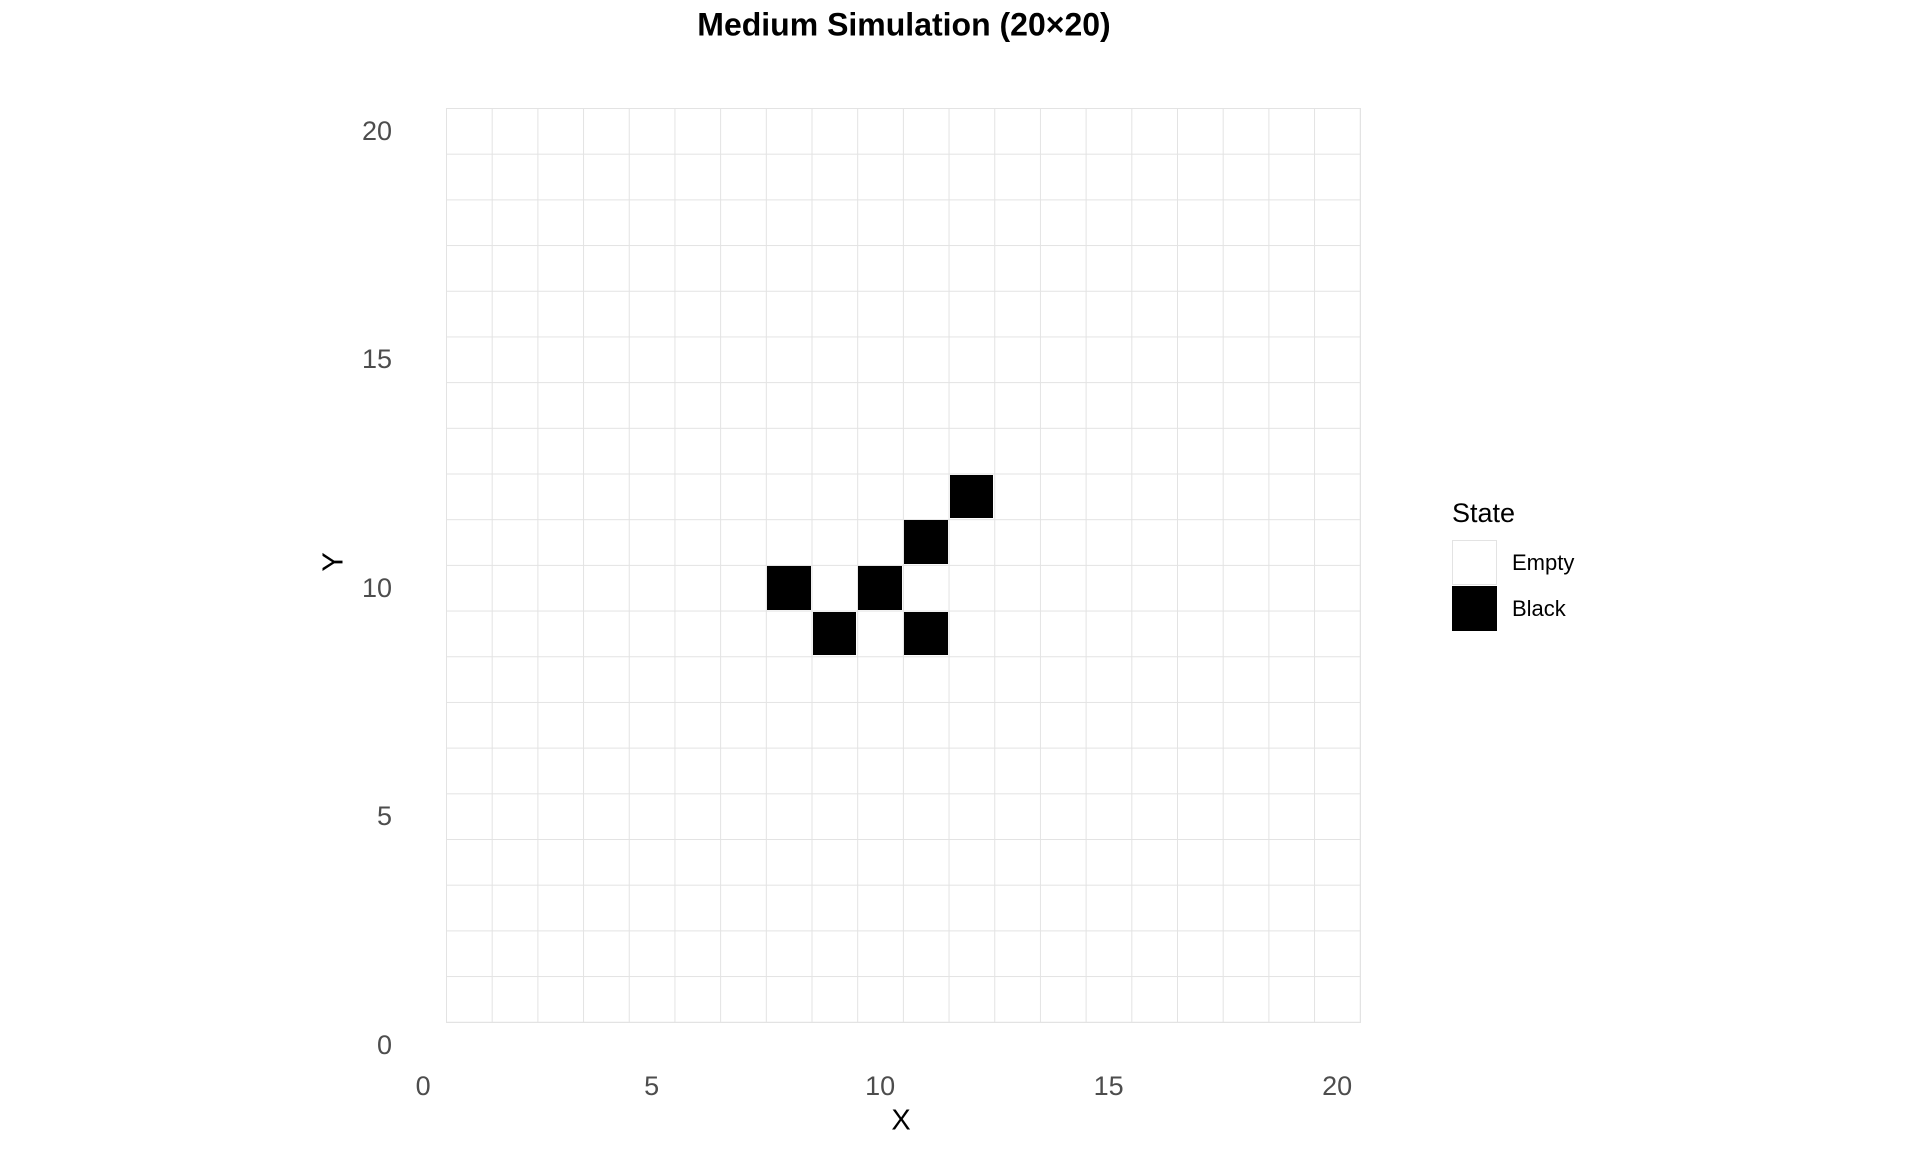 The height and width of the screenshot is (1152, 1920). I want to click on legend-label-black: Black, so click(1539, 608).